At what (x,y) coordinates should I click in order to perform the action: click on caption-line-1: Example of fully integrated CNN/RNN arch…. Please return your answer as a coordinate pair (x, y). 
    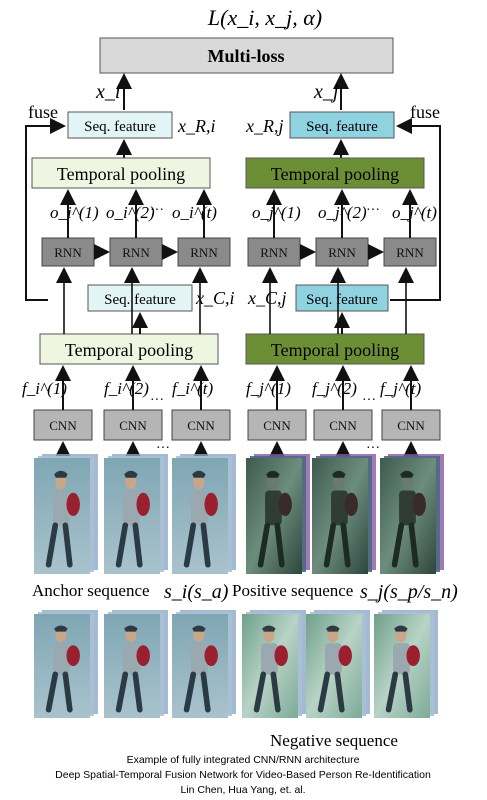
    Looking at the image, I should click on (243, 760).